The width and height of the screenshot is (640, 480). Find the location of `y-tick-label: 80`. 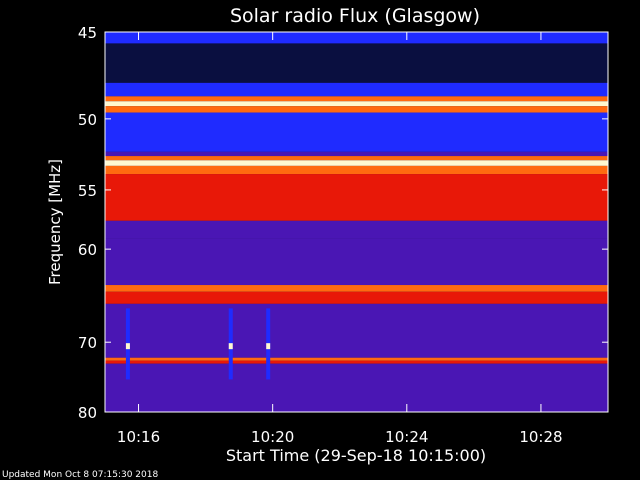

y-tick-label: 80 is located at coordinates (87, 413).